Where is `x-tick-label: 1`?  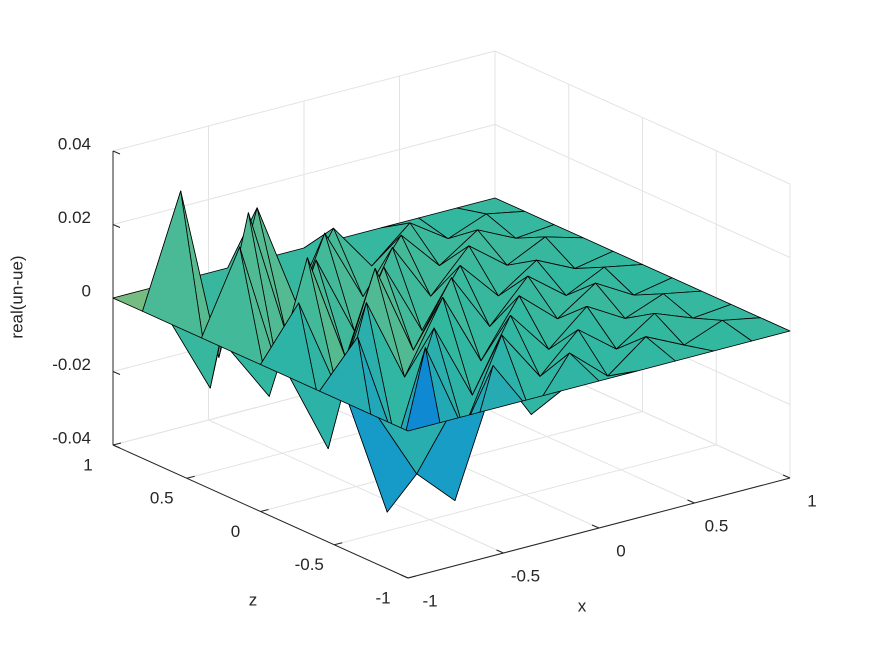 x-tick-label: 1 is located at coordinates (811, 500).